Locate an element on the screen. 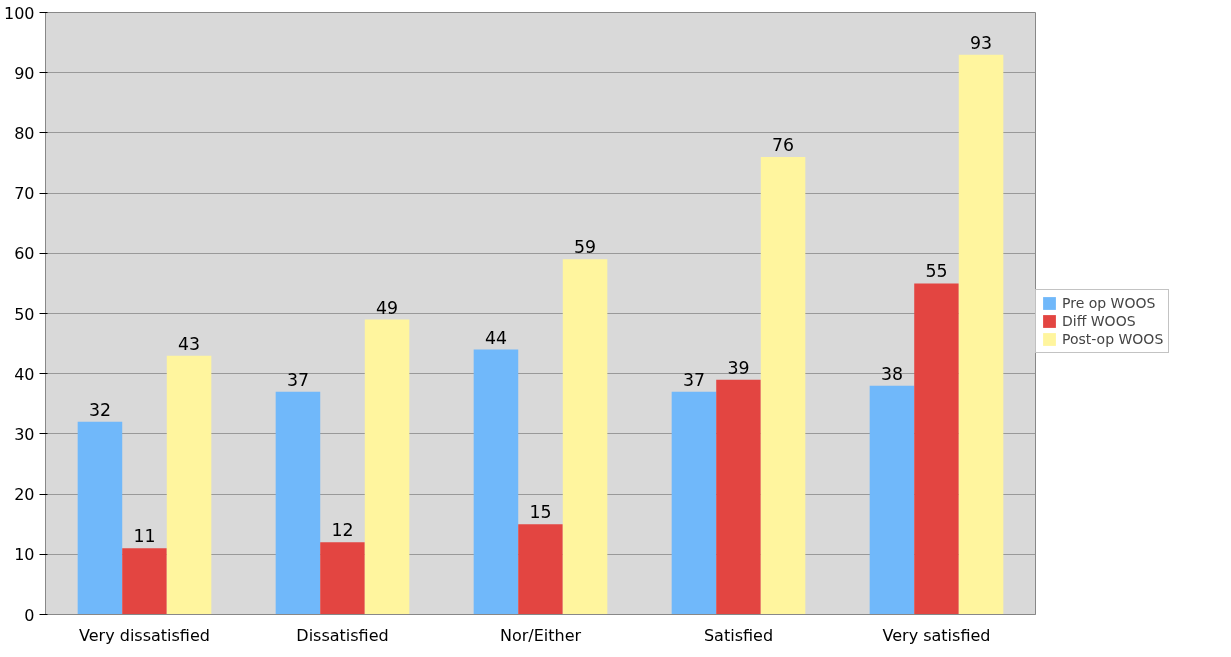 This screenshot has width=1231, height=657. y-tick-label: 60 is located at coordinates (24, 254).